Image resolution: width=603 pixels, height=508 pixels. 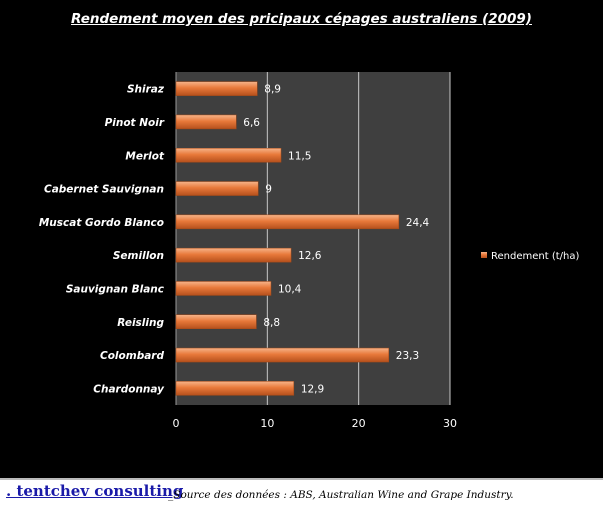 What do you see at coordinates (95, 491) in the screenshot?
I see `brand-link: . tentchev consulting` at bounding box center [95, 491].